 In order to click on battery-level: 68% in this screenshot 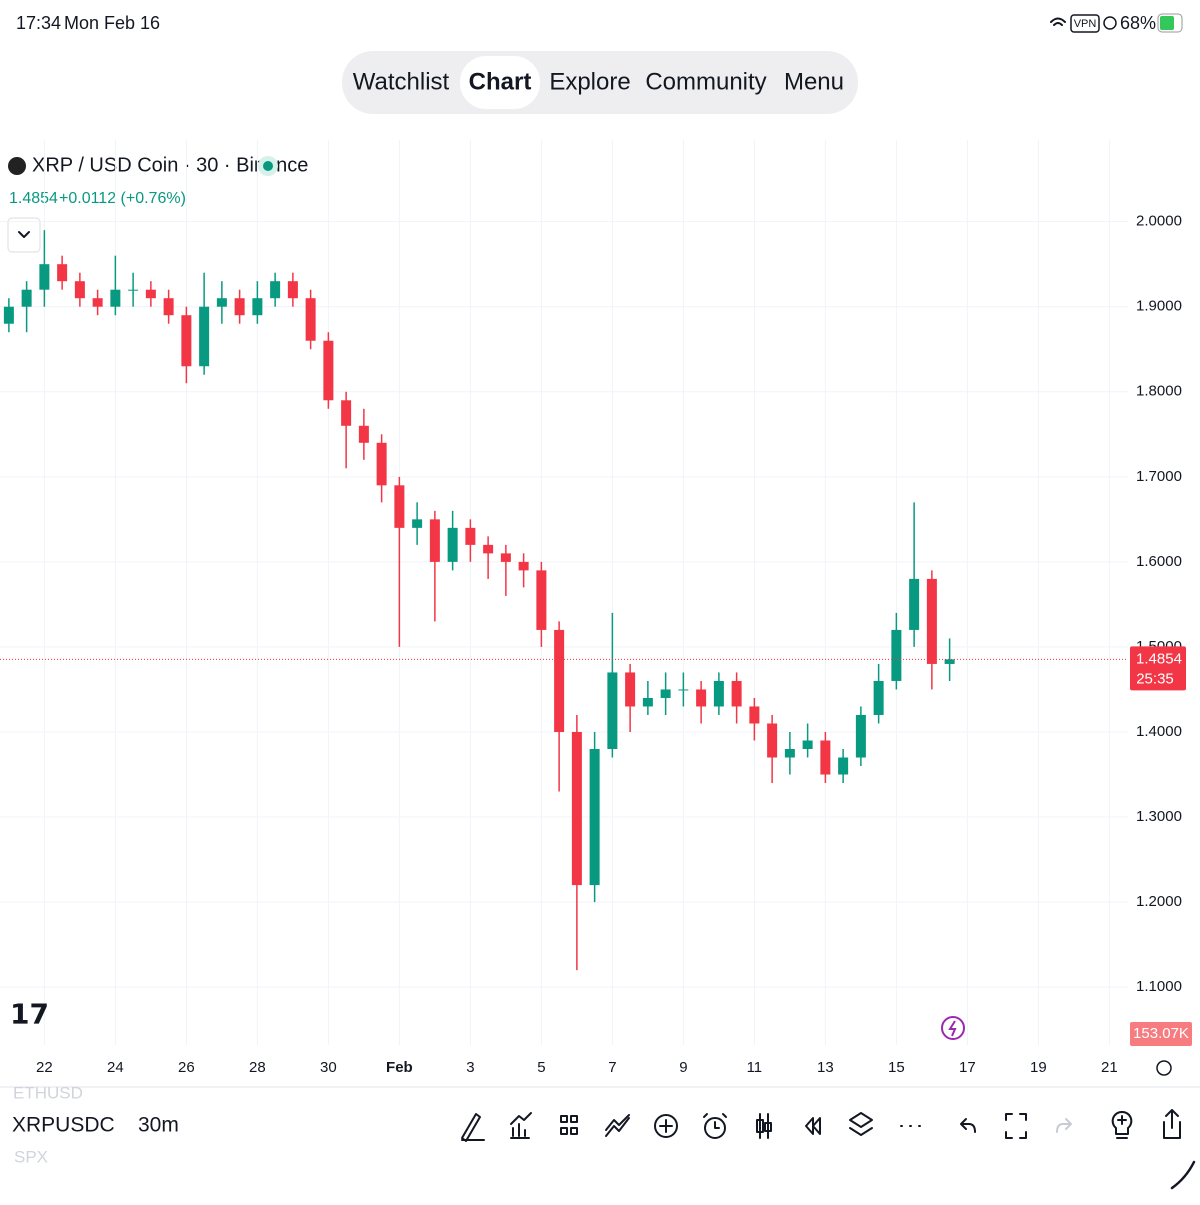, I will do `click(1138, 23)`.